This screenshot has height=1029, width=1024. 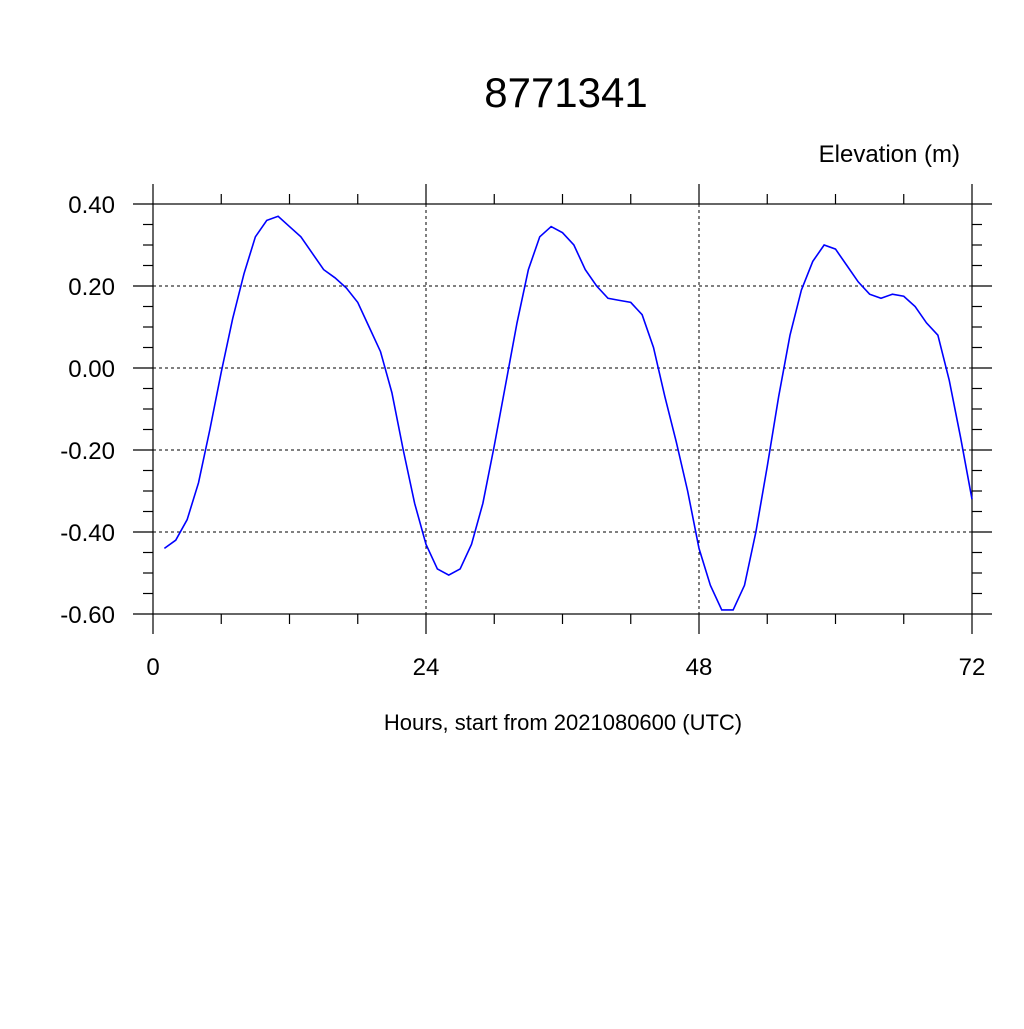 I want to click on x-tick-label: 48, so click(x=699, y=667).